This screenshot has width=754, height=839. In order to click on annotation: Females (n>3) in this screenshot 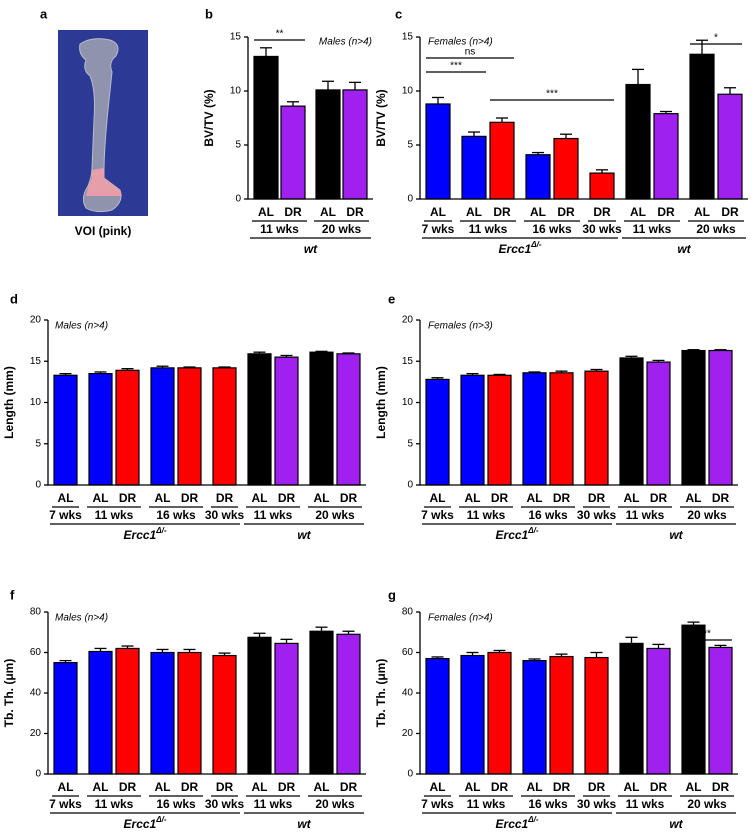, I will do `click(460, 326)`.